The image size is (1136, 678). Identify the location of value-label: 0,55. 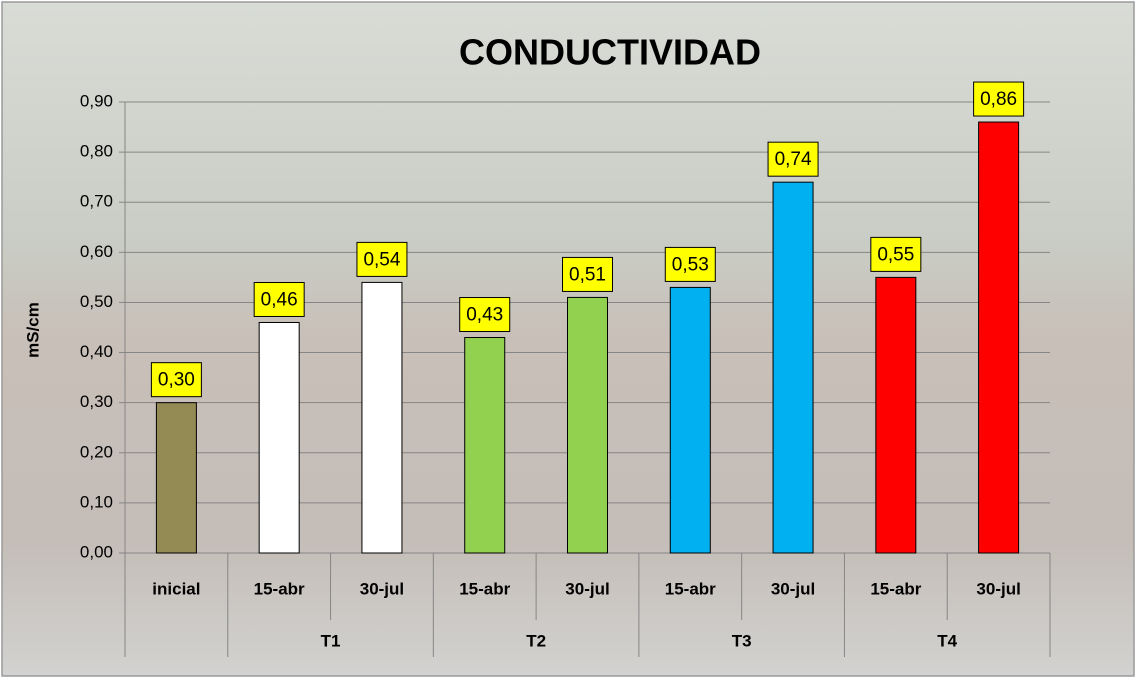
(895, 254).